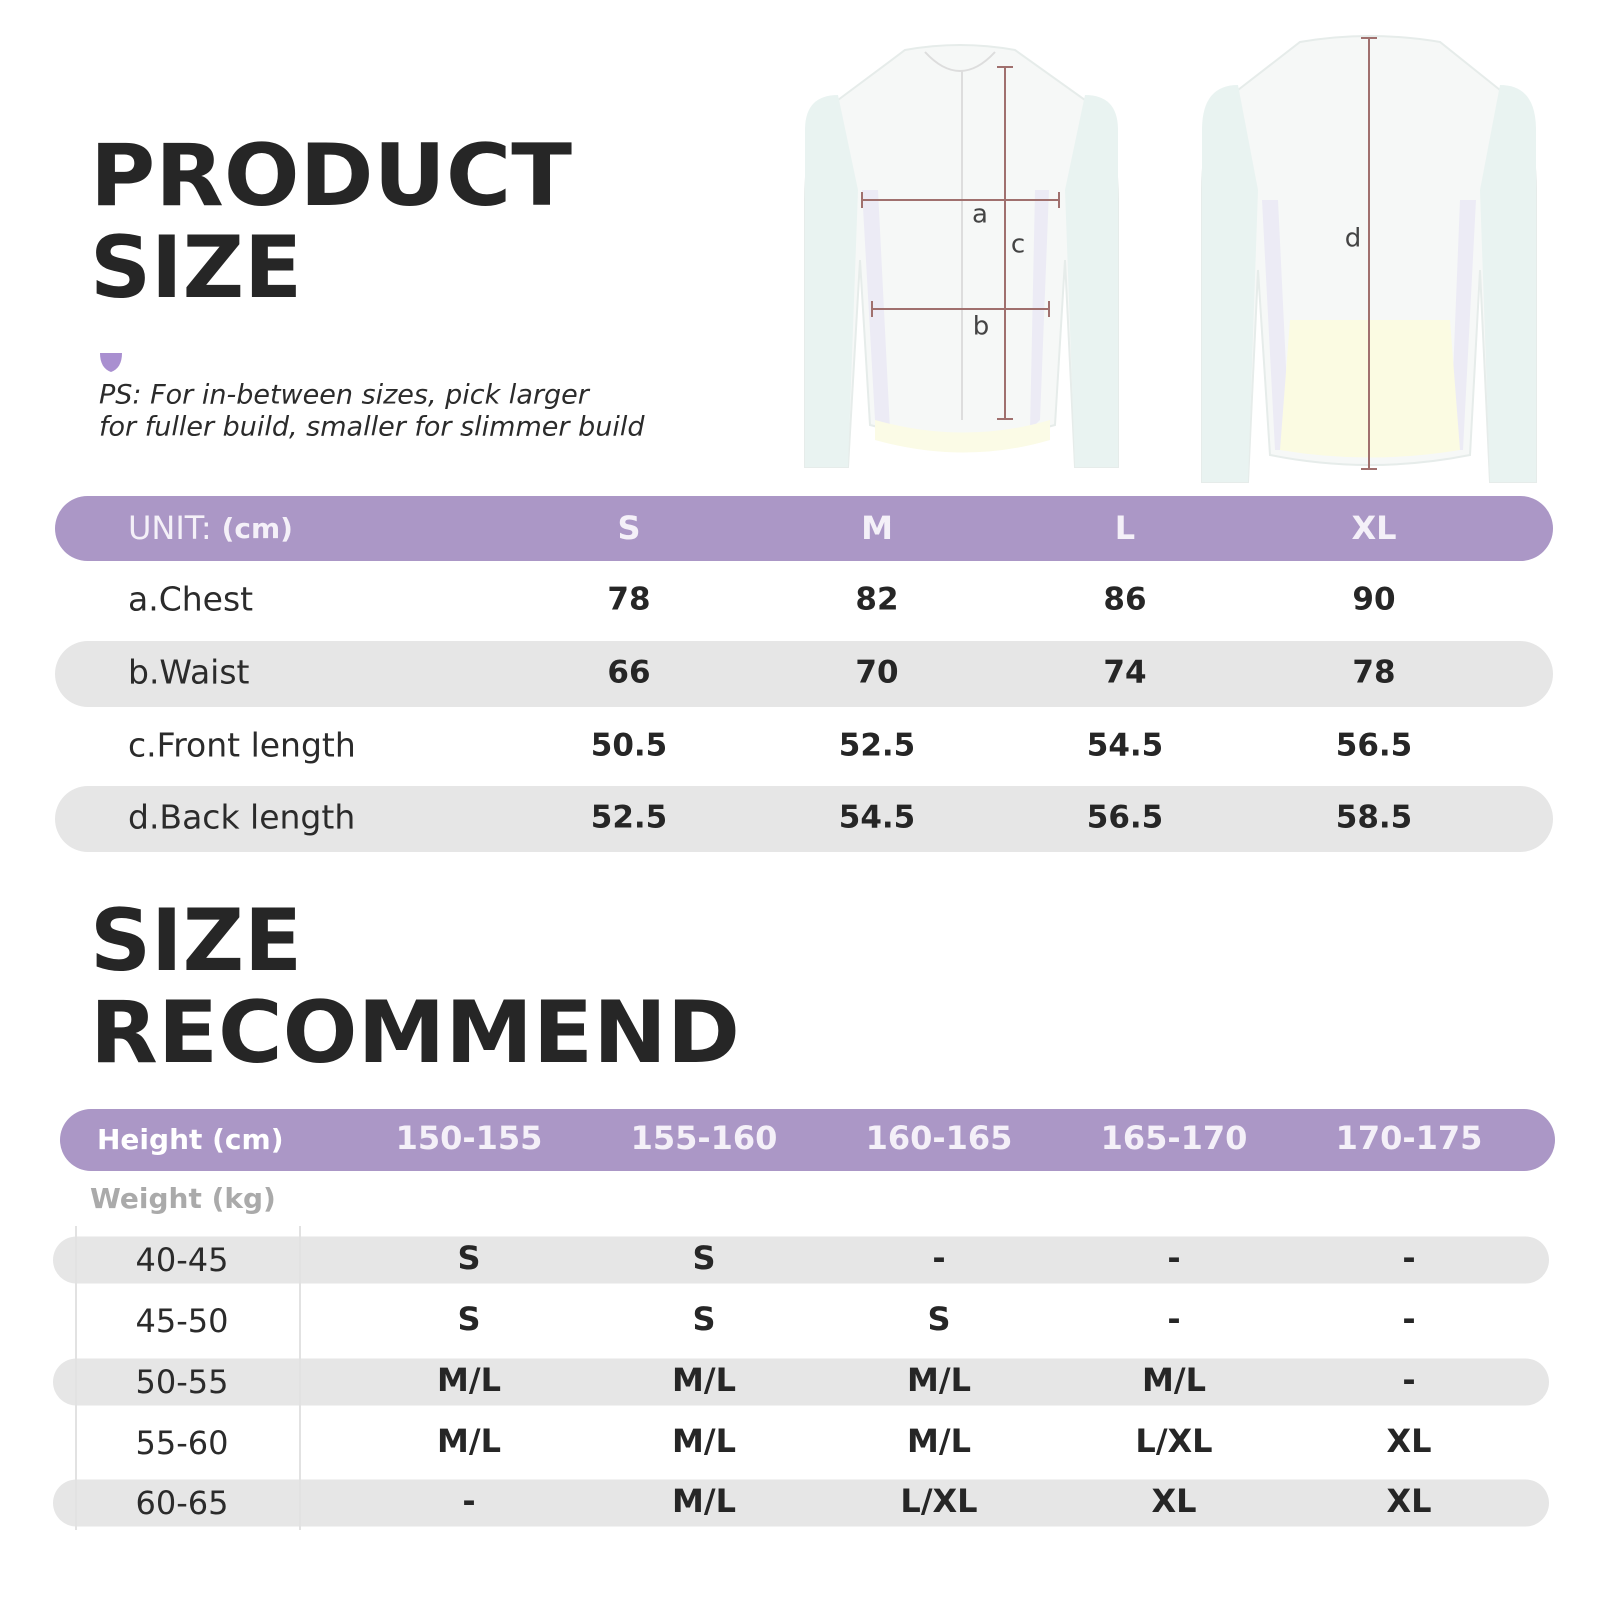 The width and height of the screenshot is (1600, 1600). What do you see at coordinates (1409, 1138) in the screenshot?
I see `height-header: 170-175` at bounding box center [1409, 1138].